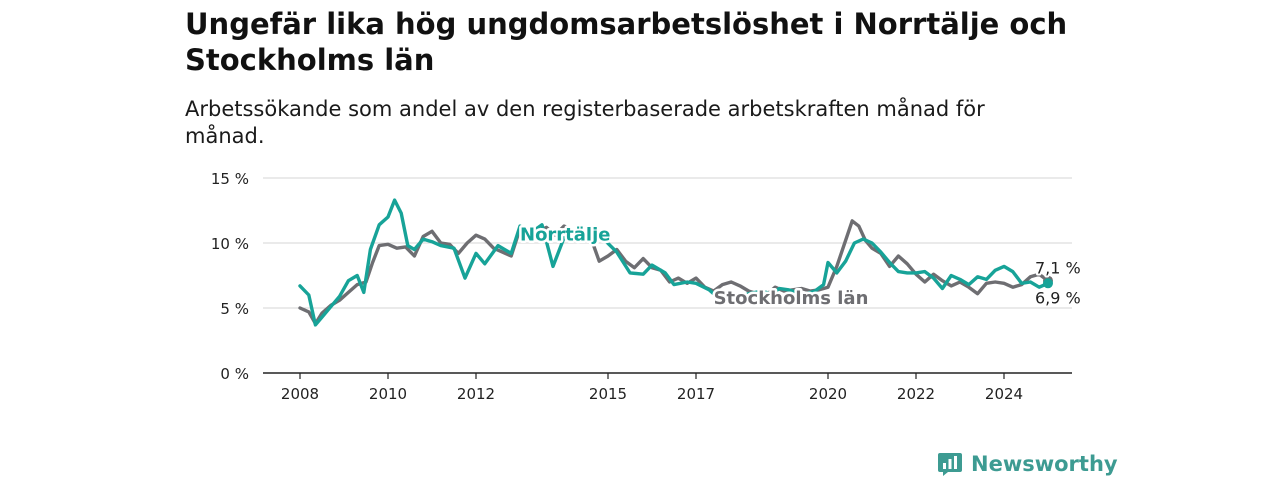 This screenshot has height=480, width=1280. I want to click on y-tick-label: 10 %, so click(230, 244).